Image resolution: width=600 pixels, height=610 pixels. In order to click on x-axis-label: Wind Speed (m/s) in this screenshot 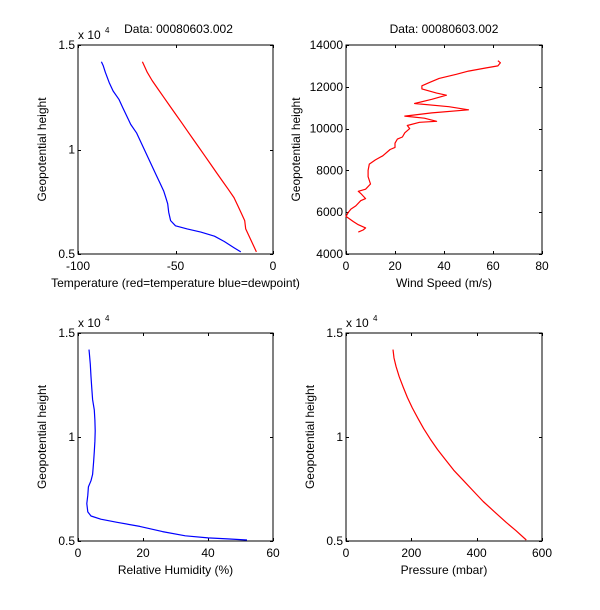, I will do `click(444, 283)`.